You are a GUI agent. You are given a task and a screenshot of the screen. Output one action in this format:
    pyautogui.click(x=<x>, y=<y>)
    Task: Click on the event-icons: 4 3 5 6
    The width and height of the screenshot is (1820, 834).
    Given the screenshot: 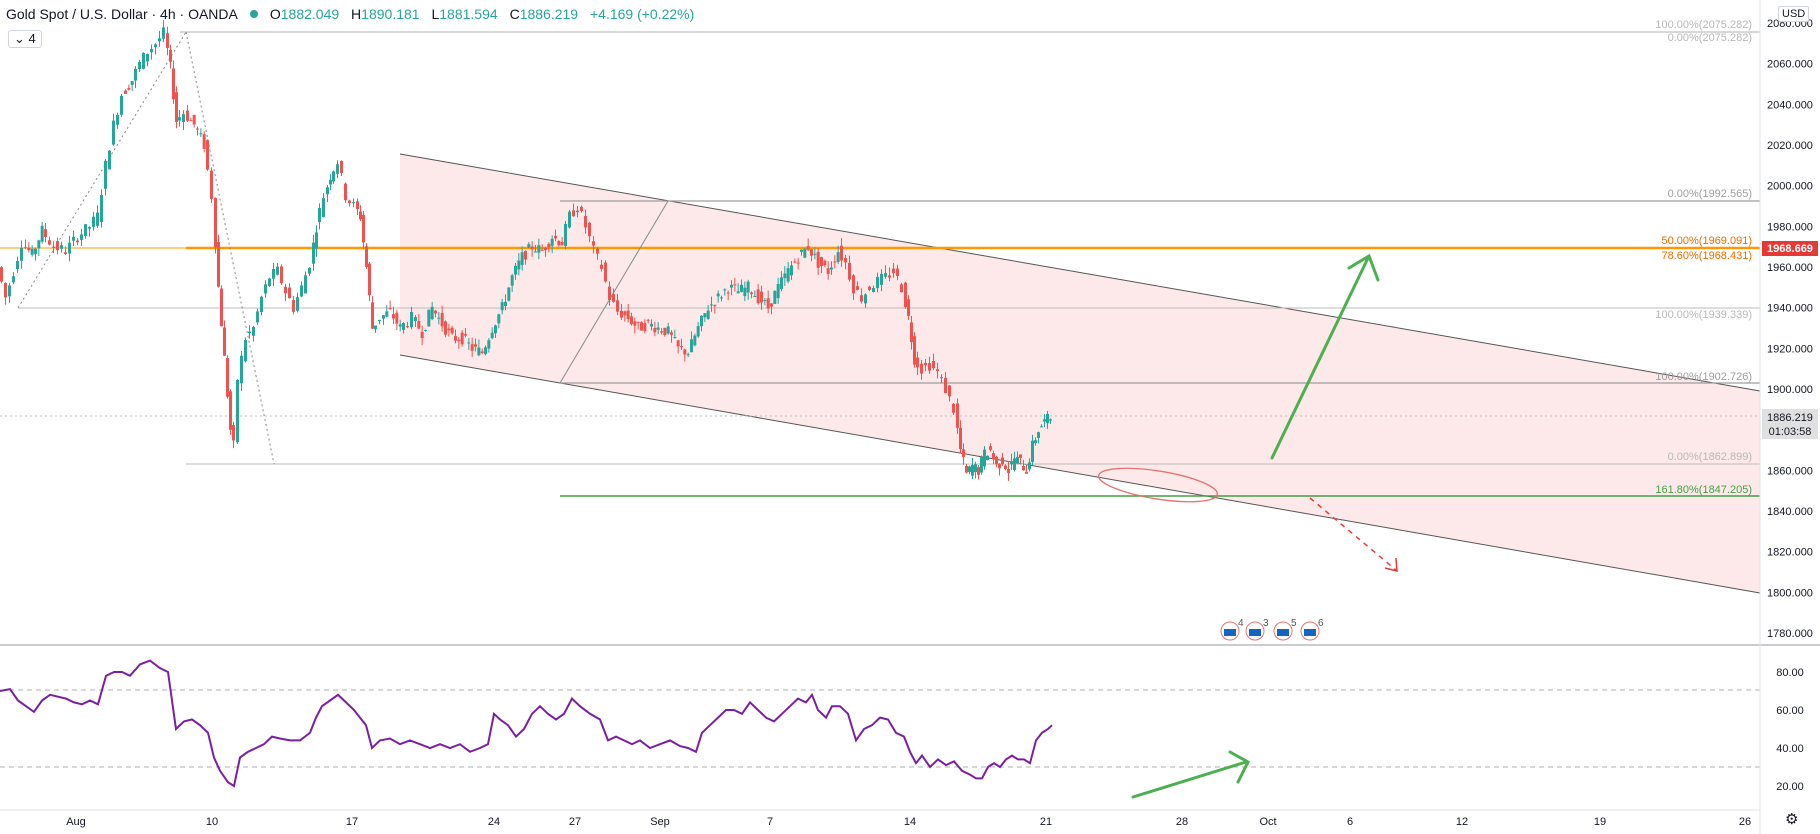 What is the action you would take?
    pyautogui.click(x=1272, y=629)
    